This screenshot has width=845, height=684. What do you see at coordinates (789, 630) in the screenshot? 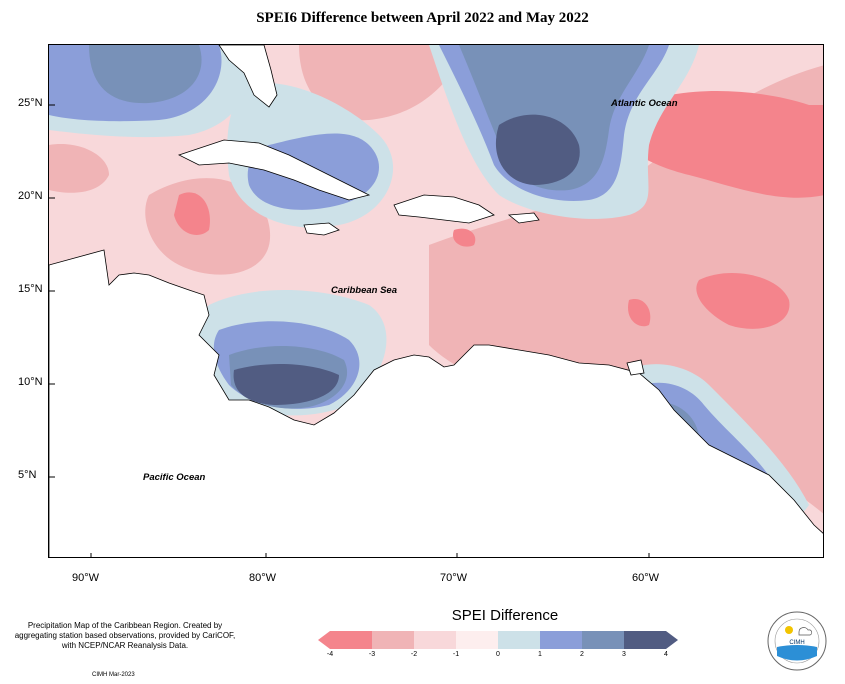
I see `sun-icon` at bounding box center [789, 630].